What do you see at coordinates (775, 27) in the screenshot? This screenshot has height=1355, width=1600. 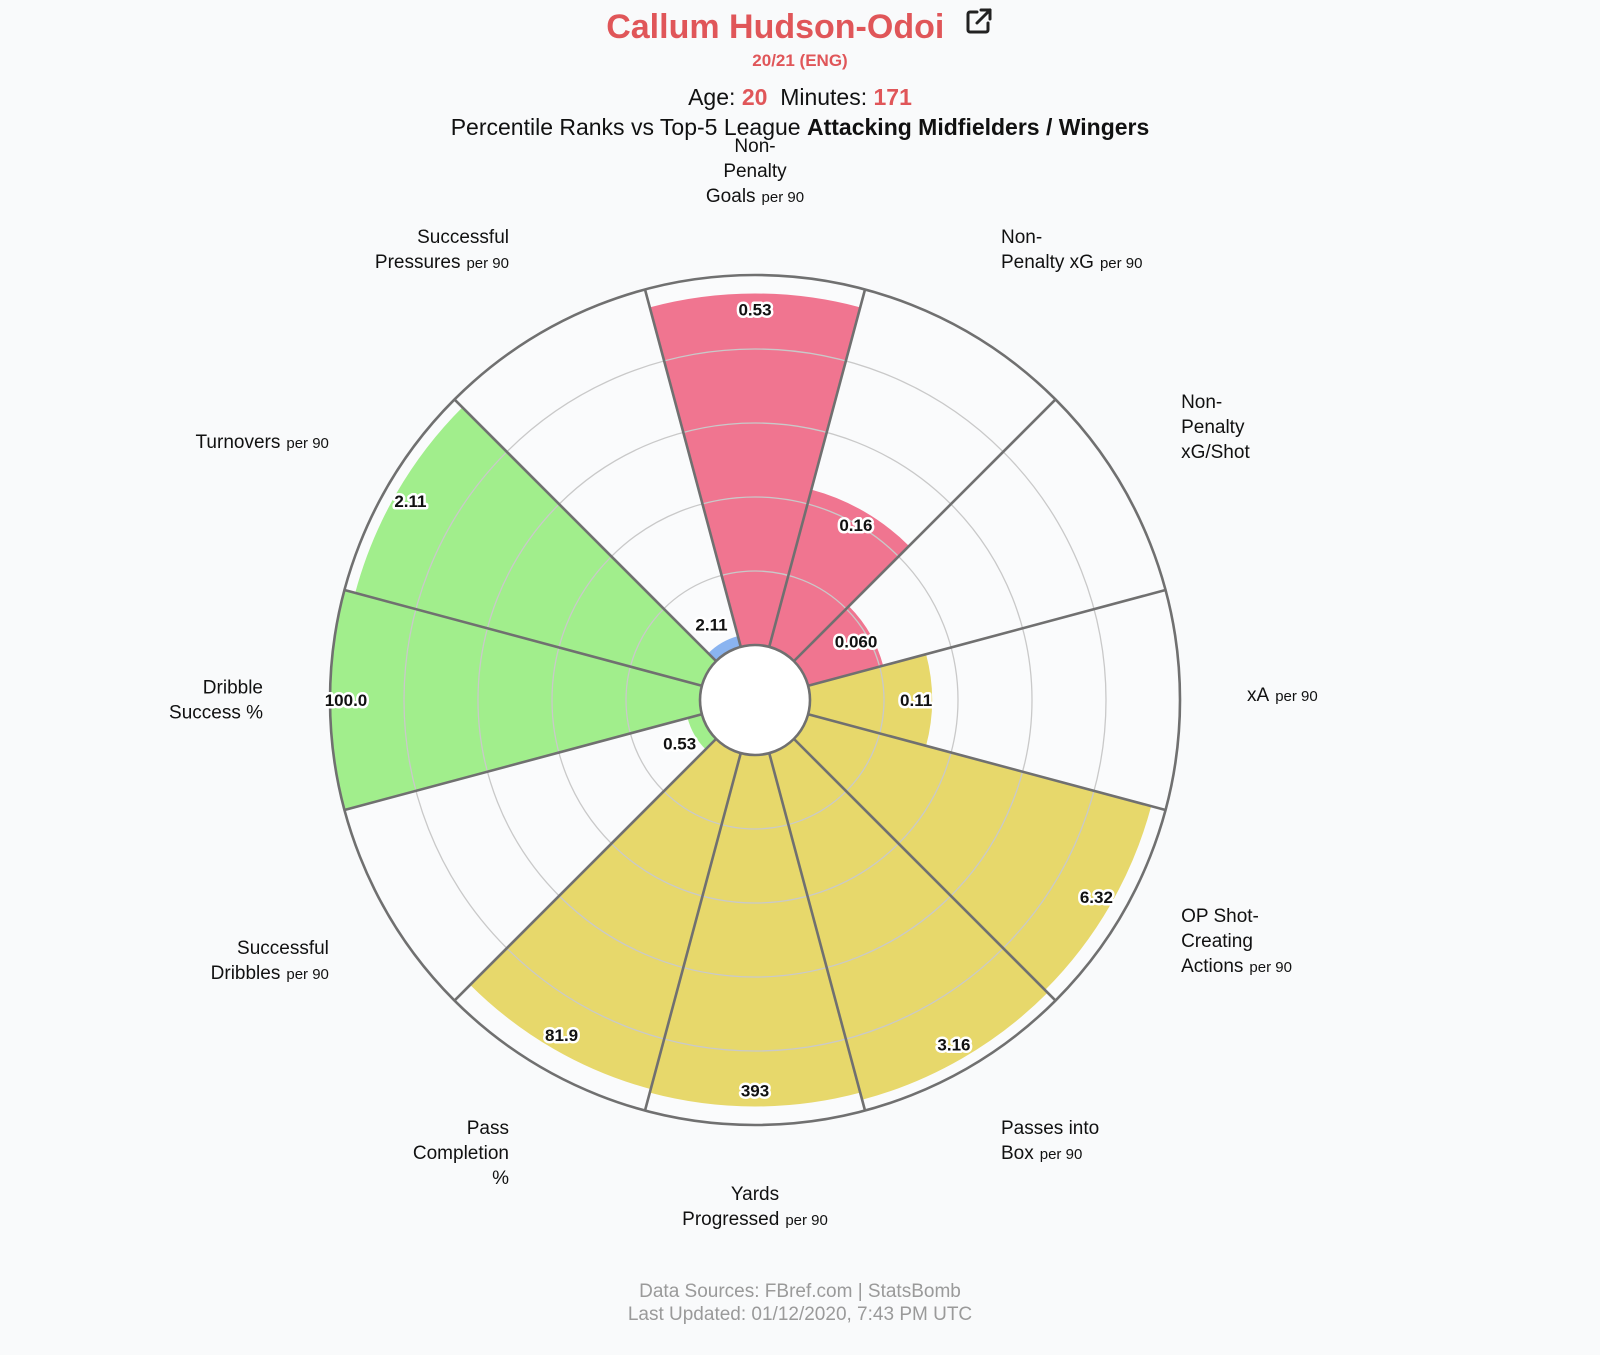 I see `player-name: Callum Hudson-Odoi` at bounding box center [775, 27].